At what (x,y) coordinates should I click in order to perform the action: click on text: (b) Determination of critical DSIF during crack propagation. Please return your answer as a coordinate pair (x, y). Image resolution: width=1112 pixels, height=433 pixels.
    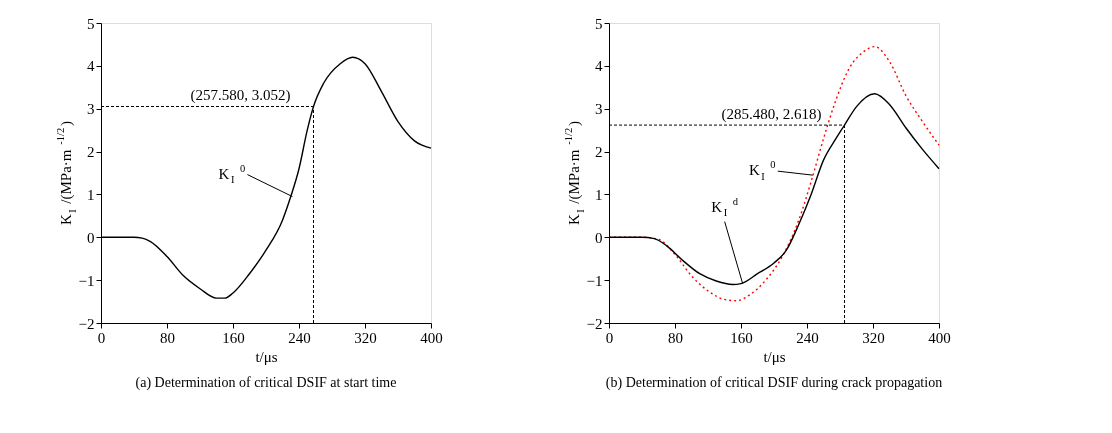
    Looking at the image, I should click on (774, 383).